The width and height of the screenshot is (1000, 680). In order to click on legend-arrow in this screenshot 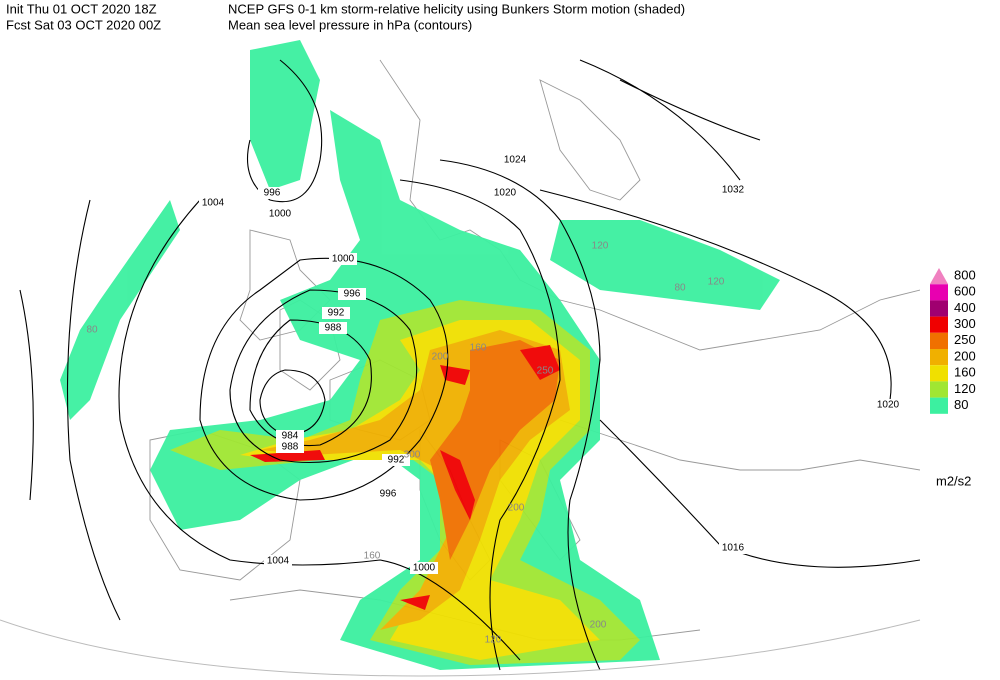, I will do `click(939, 276)`.